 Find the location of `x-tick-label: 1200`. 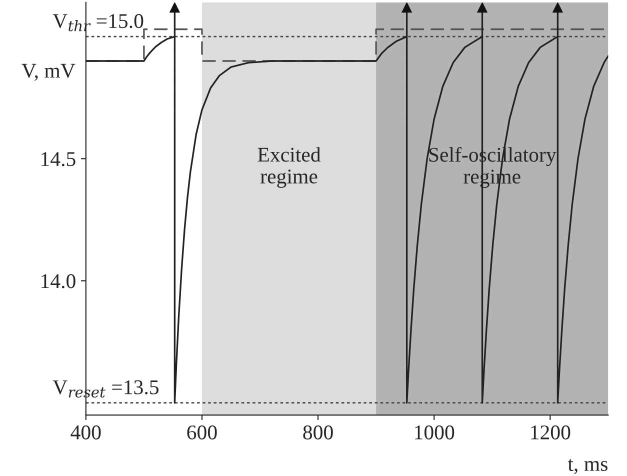

x-tick-label: 1200 is located at coordinates (550, 432).